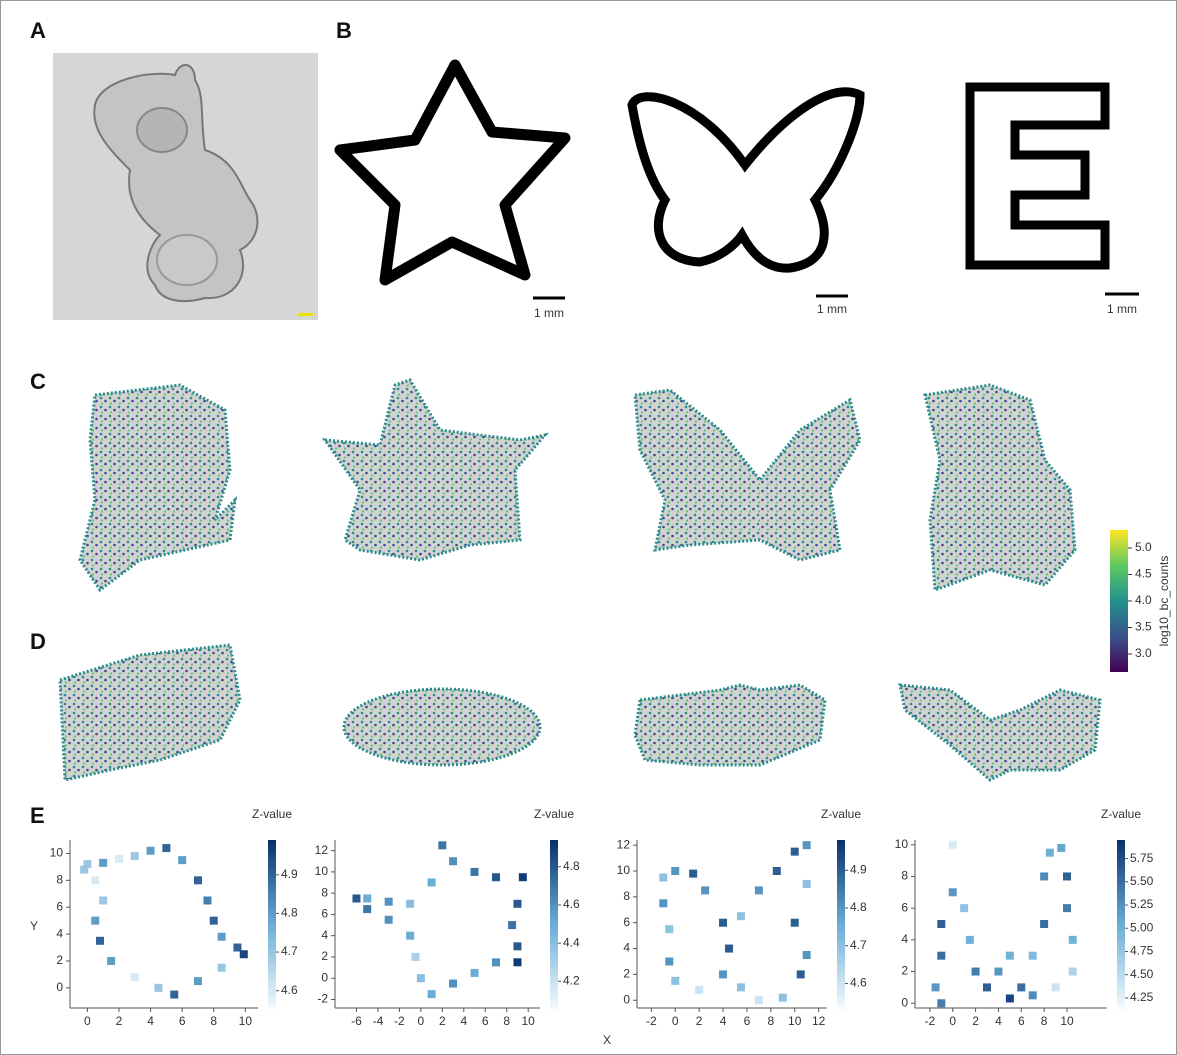 This screenshot has width=1177, height=1055. I want to click on colorbar-tick-label: 4.25, so click(1142, 997).